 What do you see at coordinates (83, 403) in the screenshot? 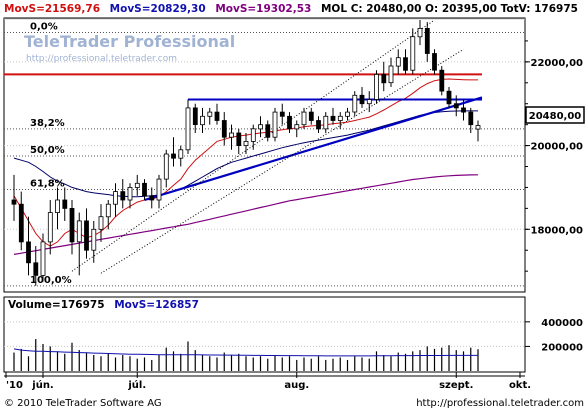
I see `footer-copyright: © 2010 TeleTrader Software AG` at bounding box center [83, 403].